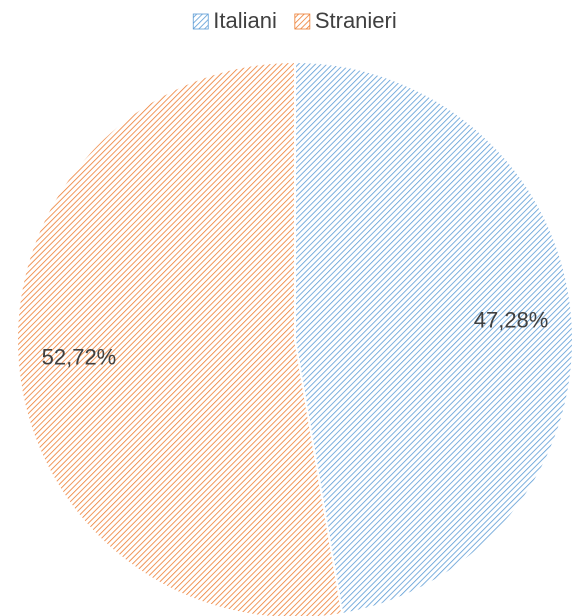 Image resolution: width=573 pixels, height=616 pixels. What do you see at coordinates (79, 356) in the screenshot?
I see `value-label: 52,72%` at bounding box center [79, 356].